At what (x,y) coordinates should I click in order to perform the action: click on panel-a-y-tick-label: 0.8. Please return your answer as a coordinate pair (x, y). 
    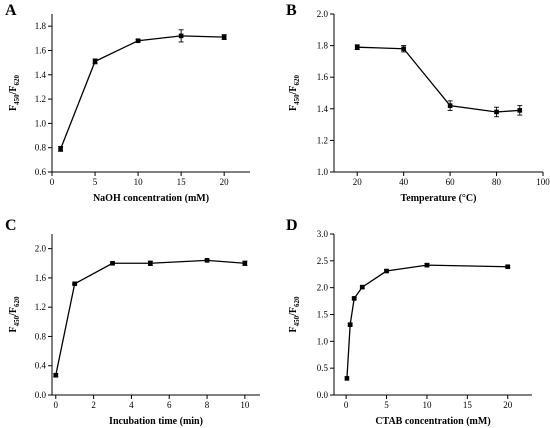
    Looking at the image, I should click on (41, 148).